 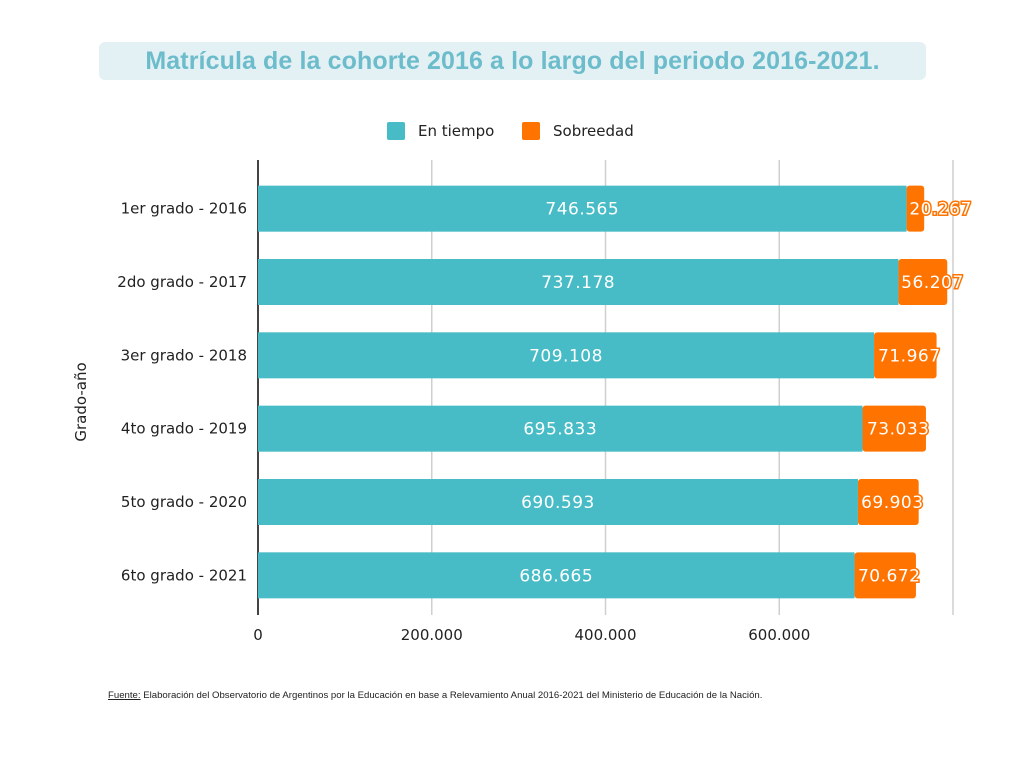 I want to click on data-label: 69.903, so click(x=892, y=503).